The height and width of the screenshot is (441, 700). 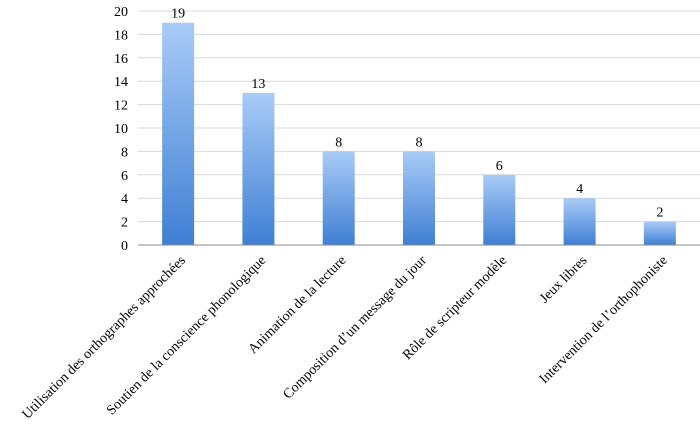 What do you see at coordinates (659, 213) in the screenshot?
I see `bar-value-label: 2` at bounding box center [659, 213].